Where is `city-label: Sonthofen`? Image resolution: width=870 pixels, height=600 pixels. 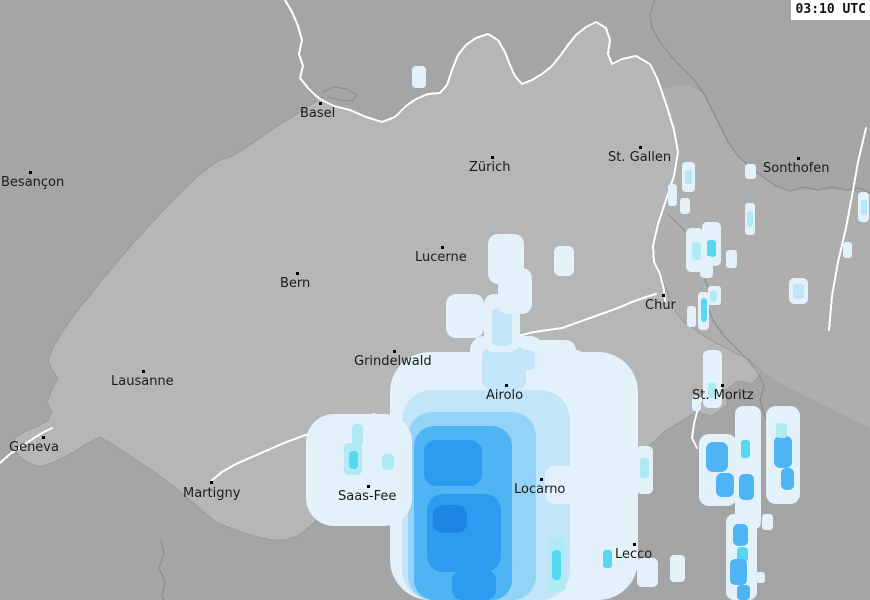 city-label: Sonthofen is located at coordinates (796, 168).